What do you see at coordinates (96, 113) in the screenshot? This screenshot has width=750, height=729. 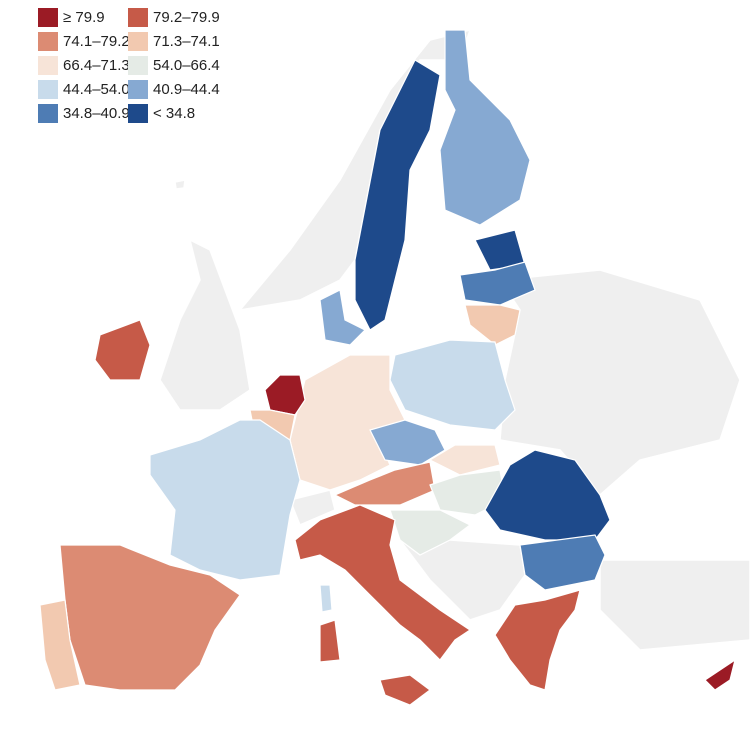 I see `legend-label: 34.8–40.9` at bounding box center [96, 113].